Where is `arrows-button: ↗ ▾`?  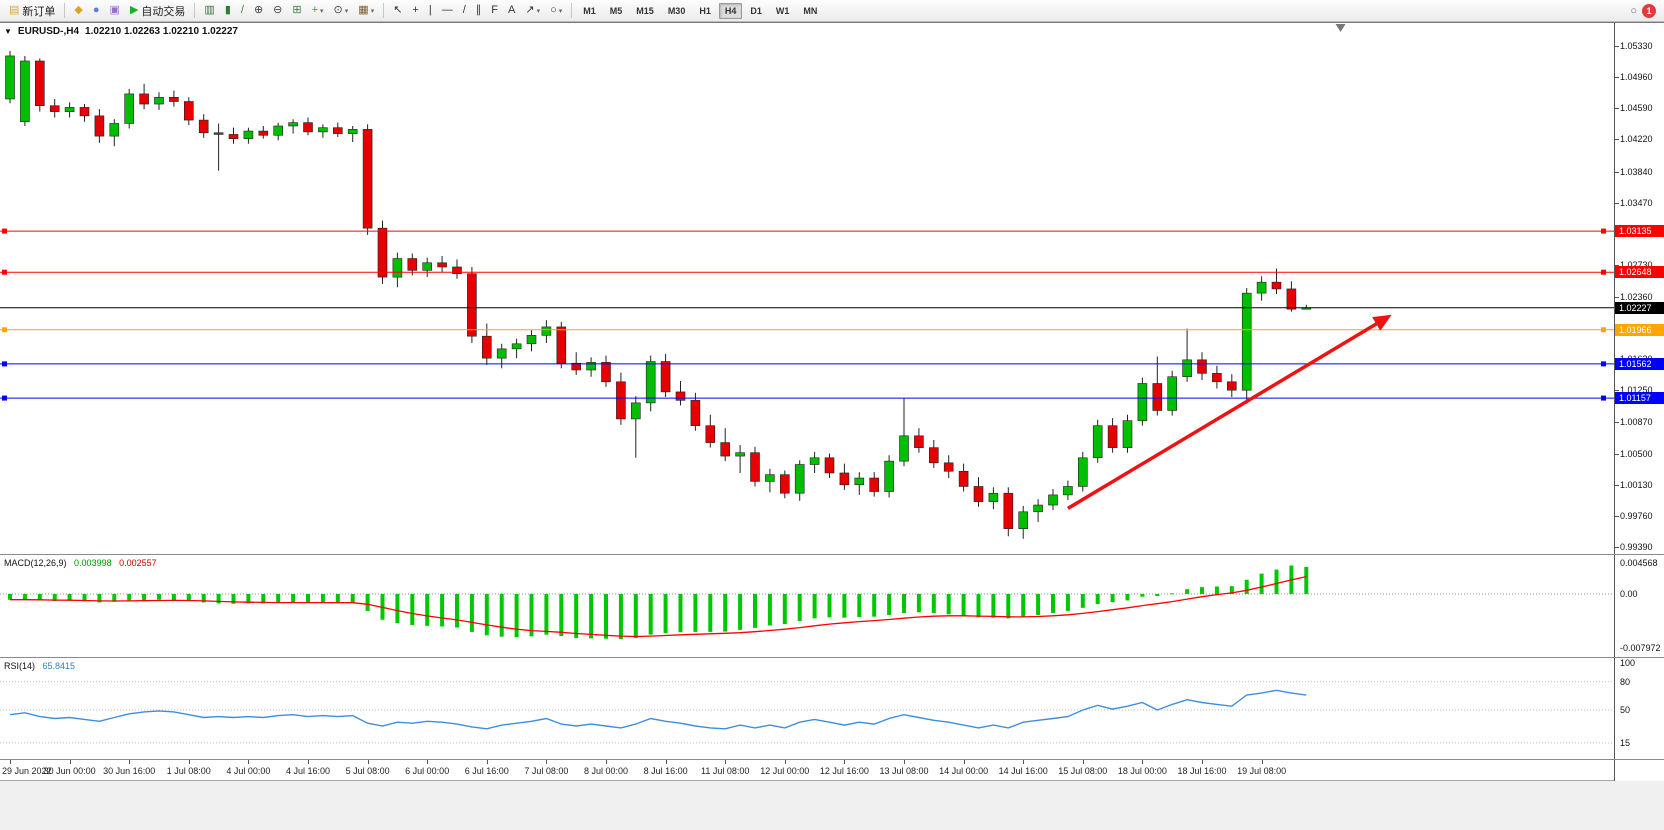
arrows-button: ↗ ▾ is located at coordinates (532, 11).